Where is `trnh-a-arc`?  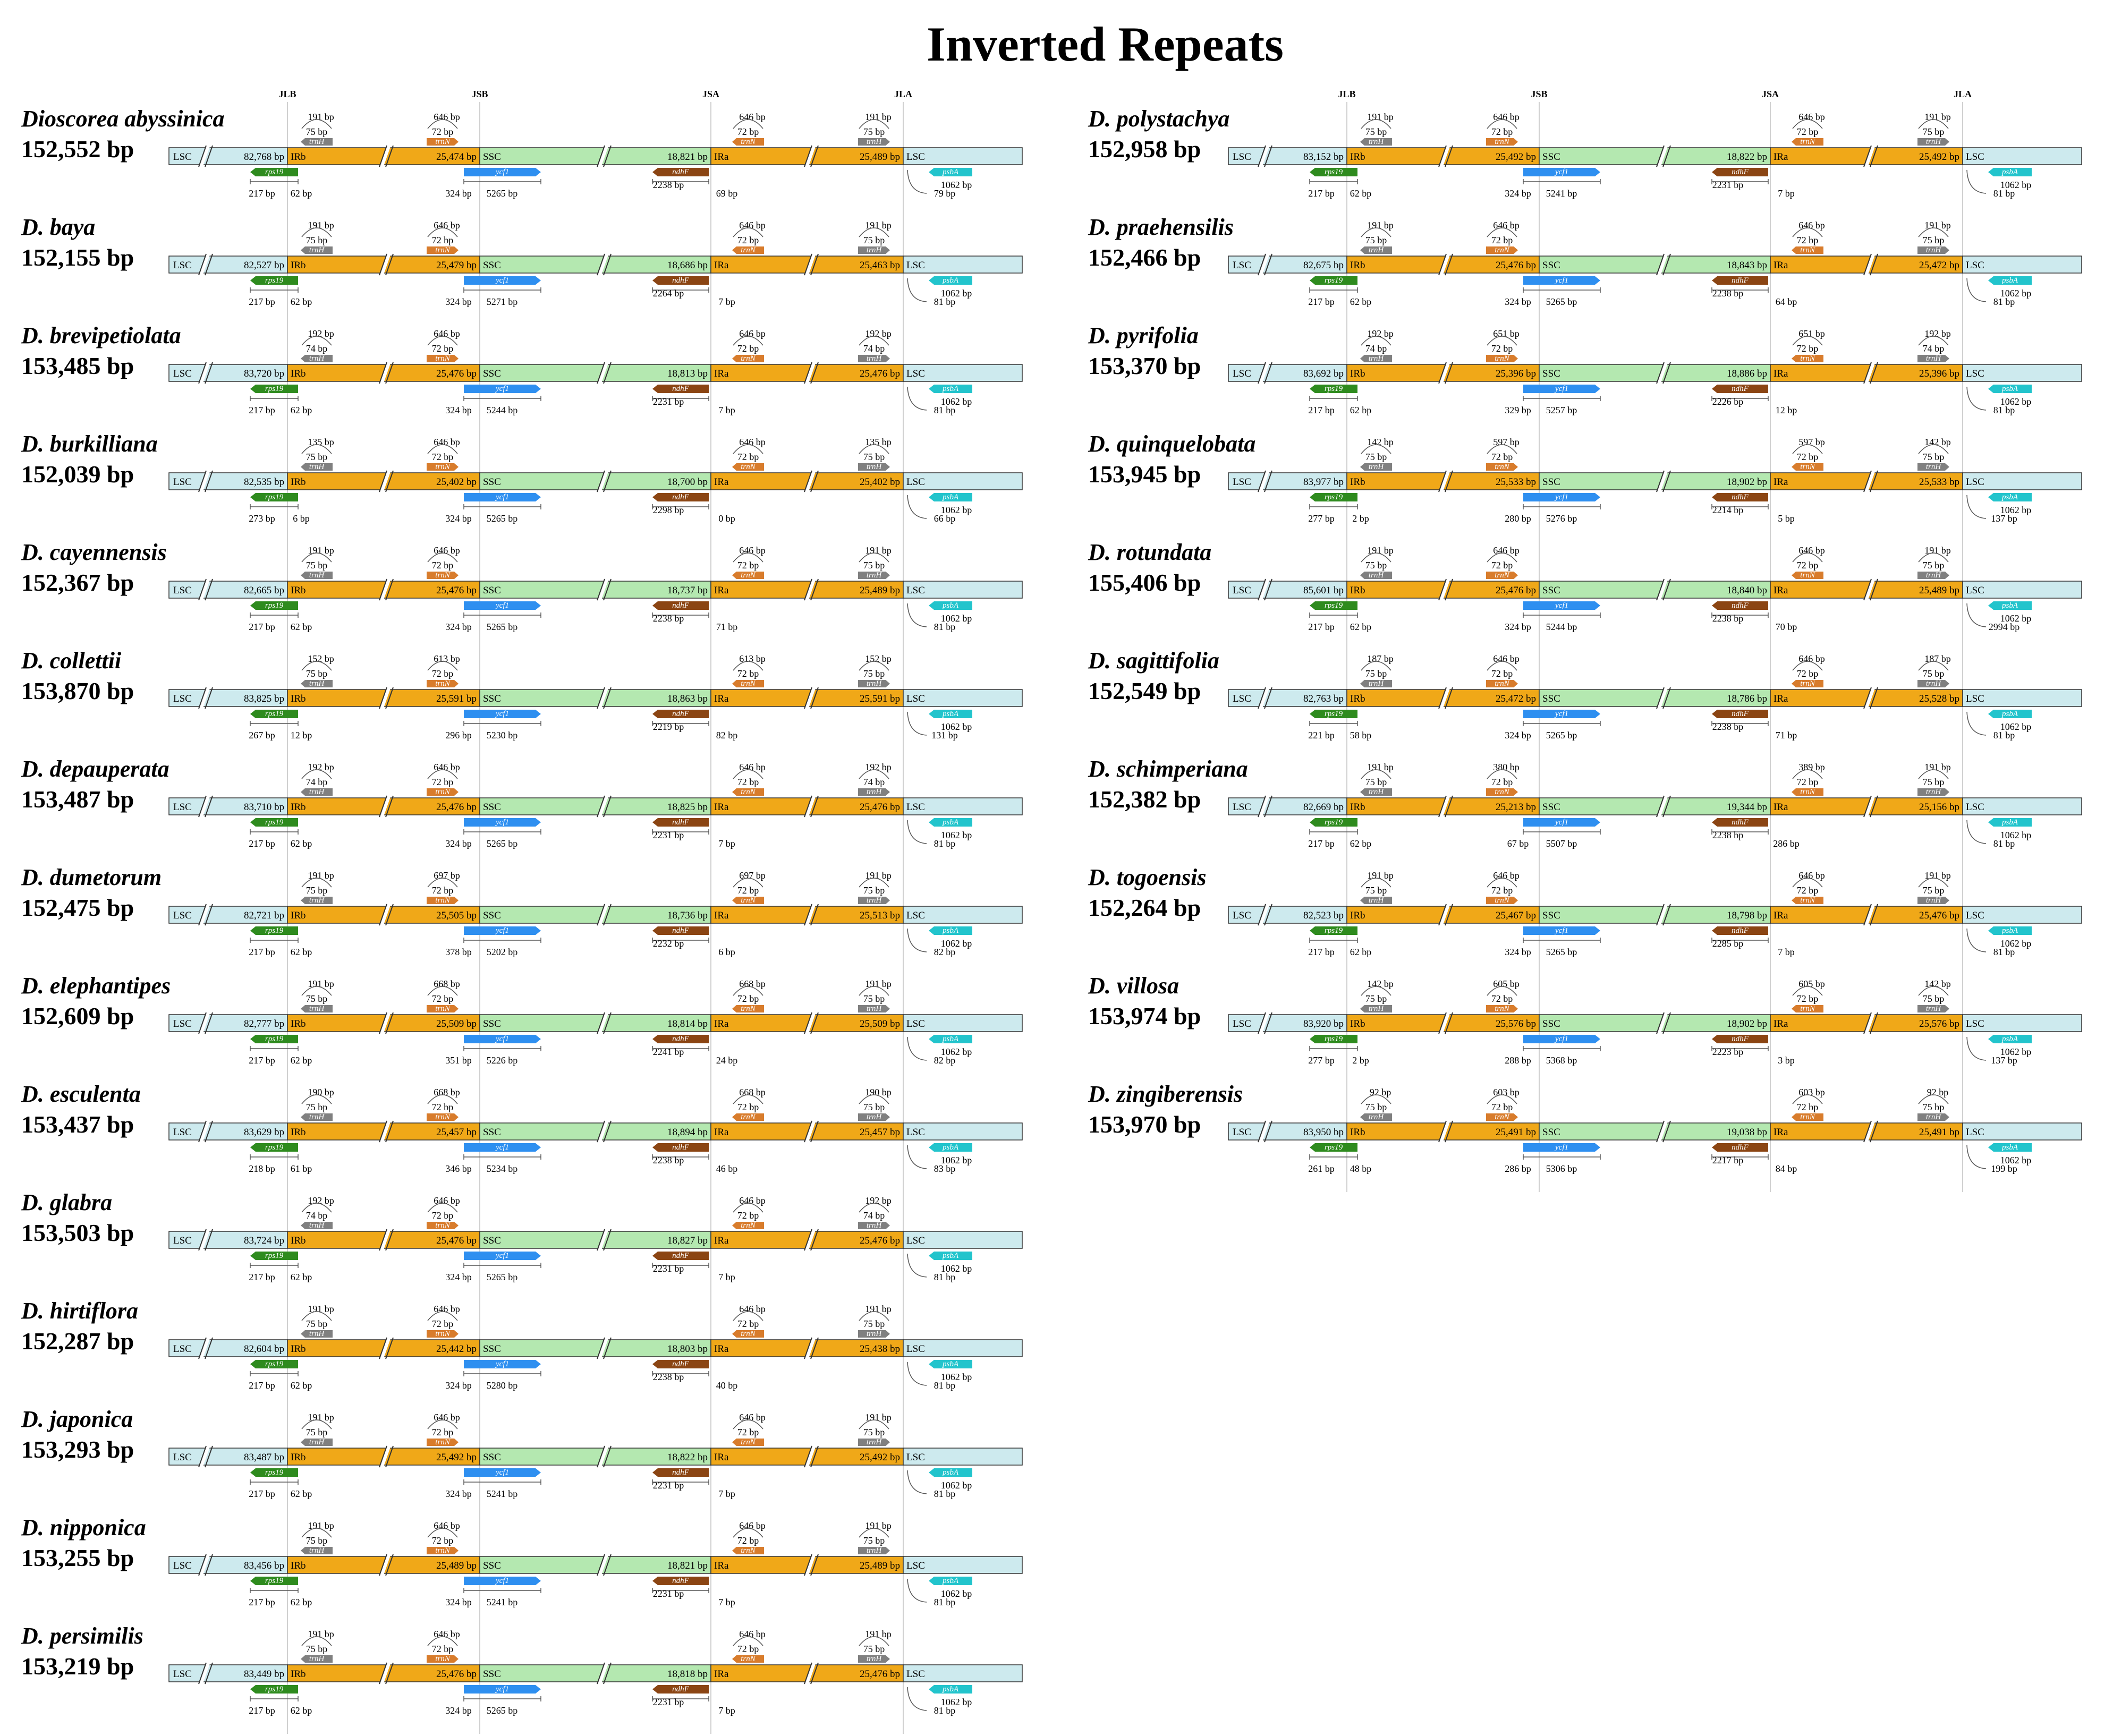 trnh-a-arc is located at coordinates (1376, 124).